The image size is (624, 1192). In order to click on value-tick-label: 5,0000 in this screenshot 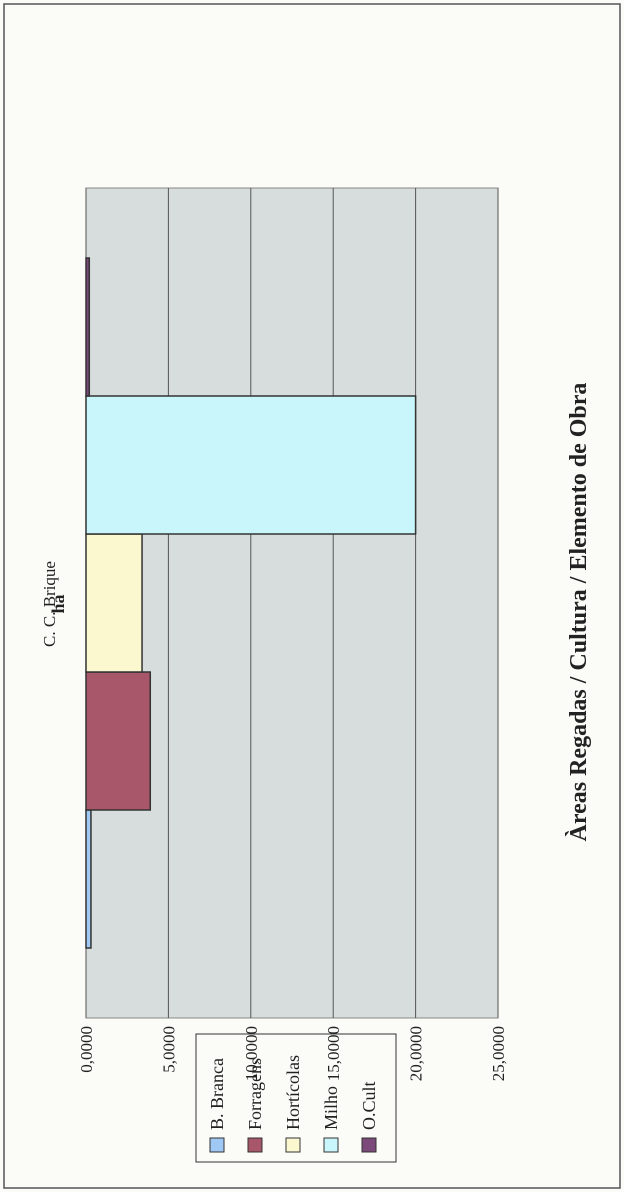, I will do `click(168, 1049)`.